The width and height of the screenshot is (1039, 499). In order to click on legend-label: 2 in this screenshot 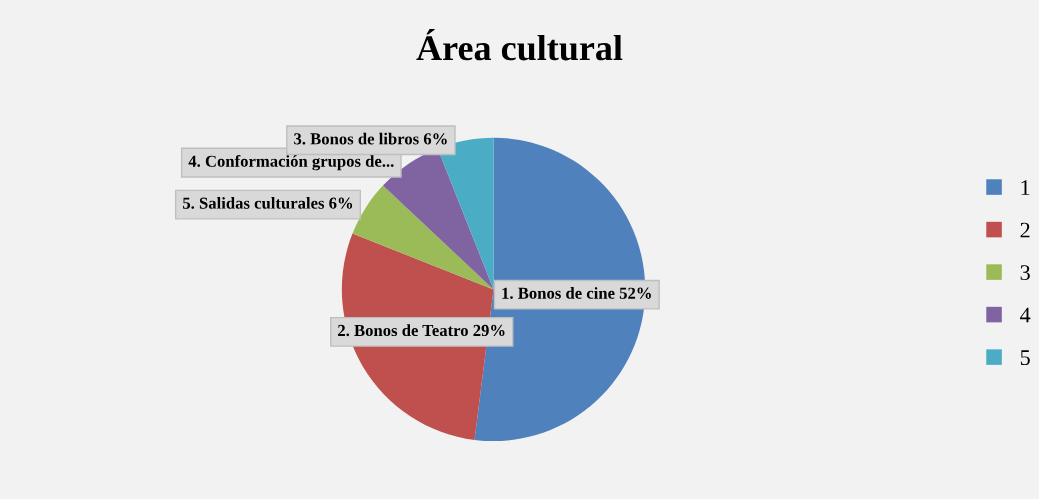, I will do `click(1025, 230)`.